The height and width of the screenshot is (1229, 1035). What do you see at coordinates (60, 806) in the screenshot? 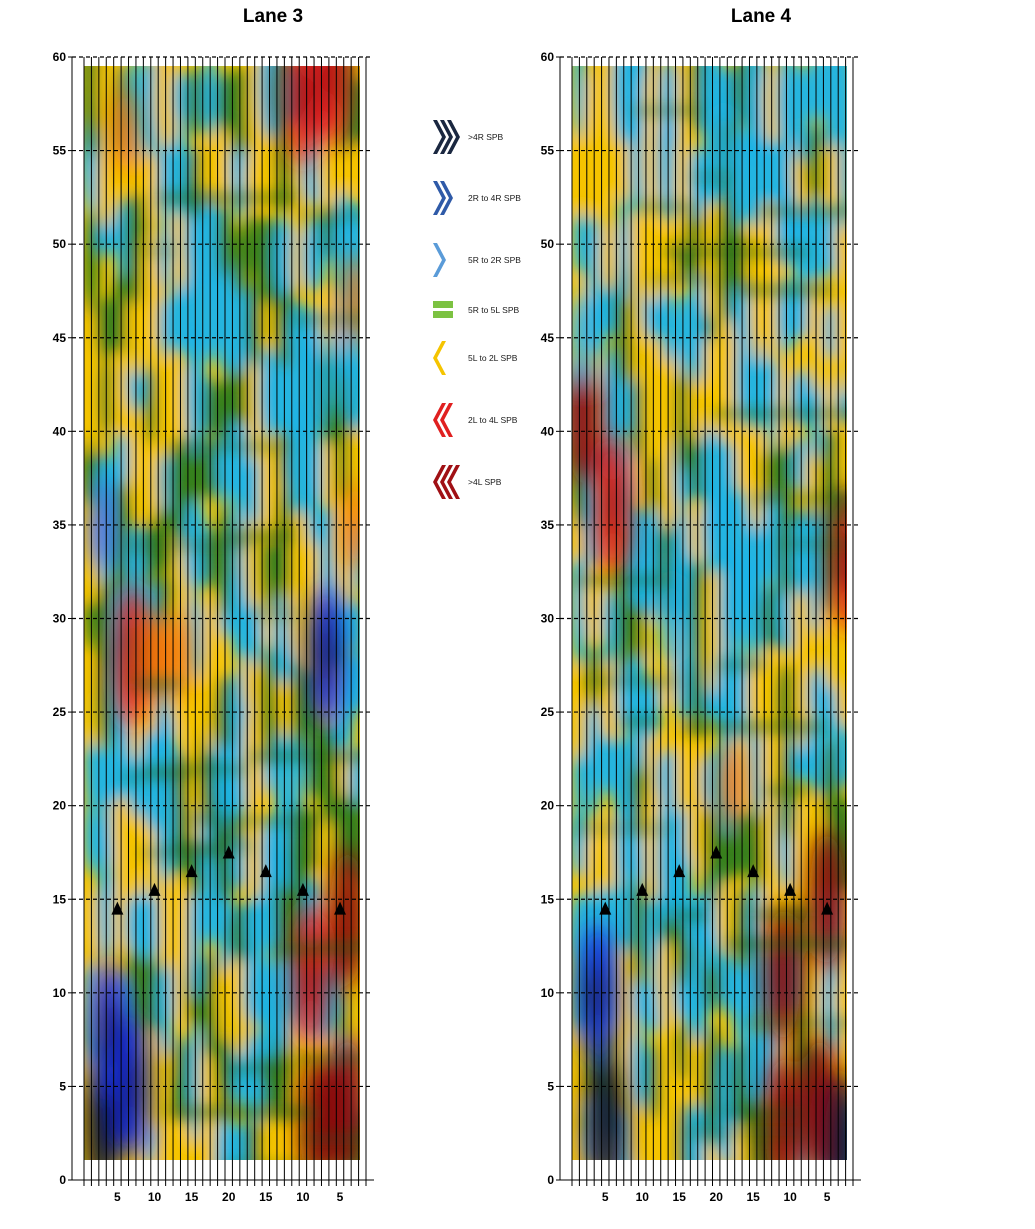
I see `y-tick-label: 20` at bounding box center [60, 806].